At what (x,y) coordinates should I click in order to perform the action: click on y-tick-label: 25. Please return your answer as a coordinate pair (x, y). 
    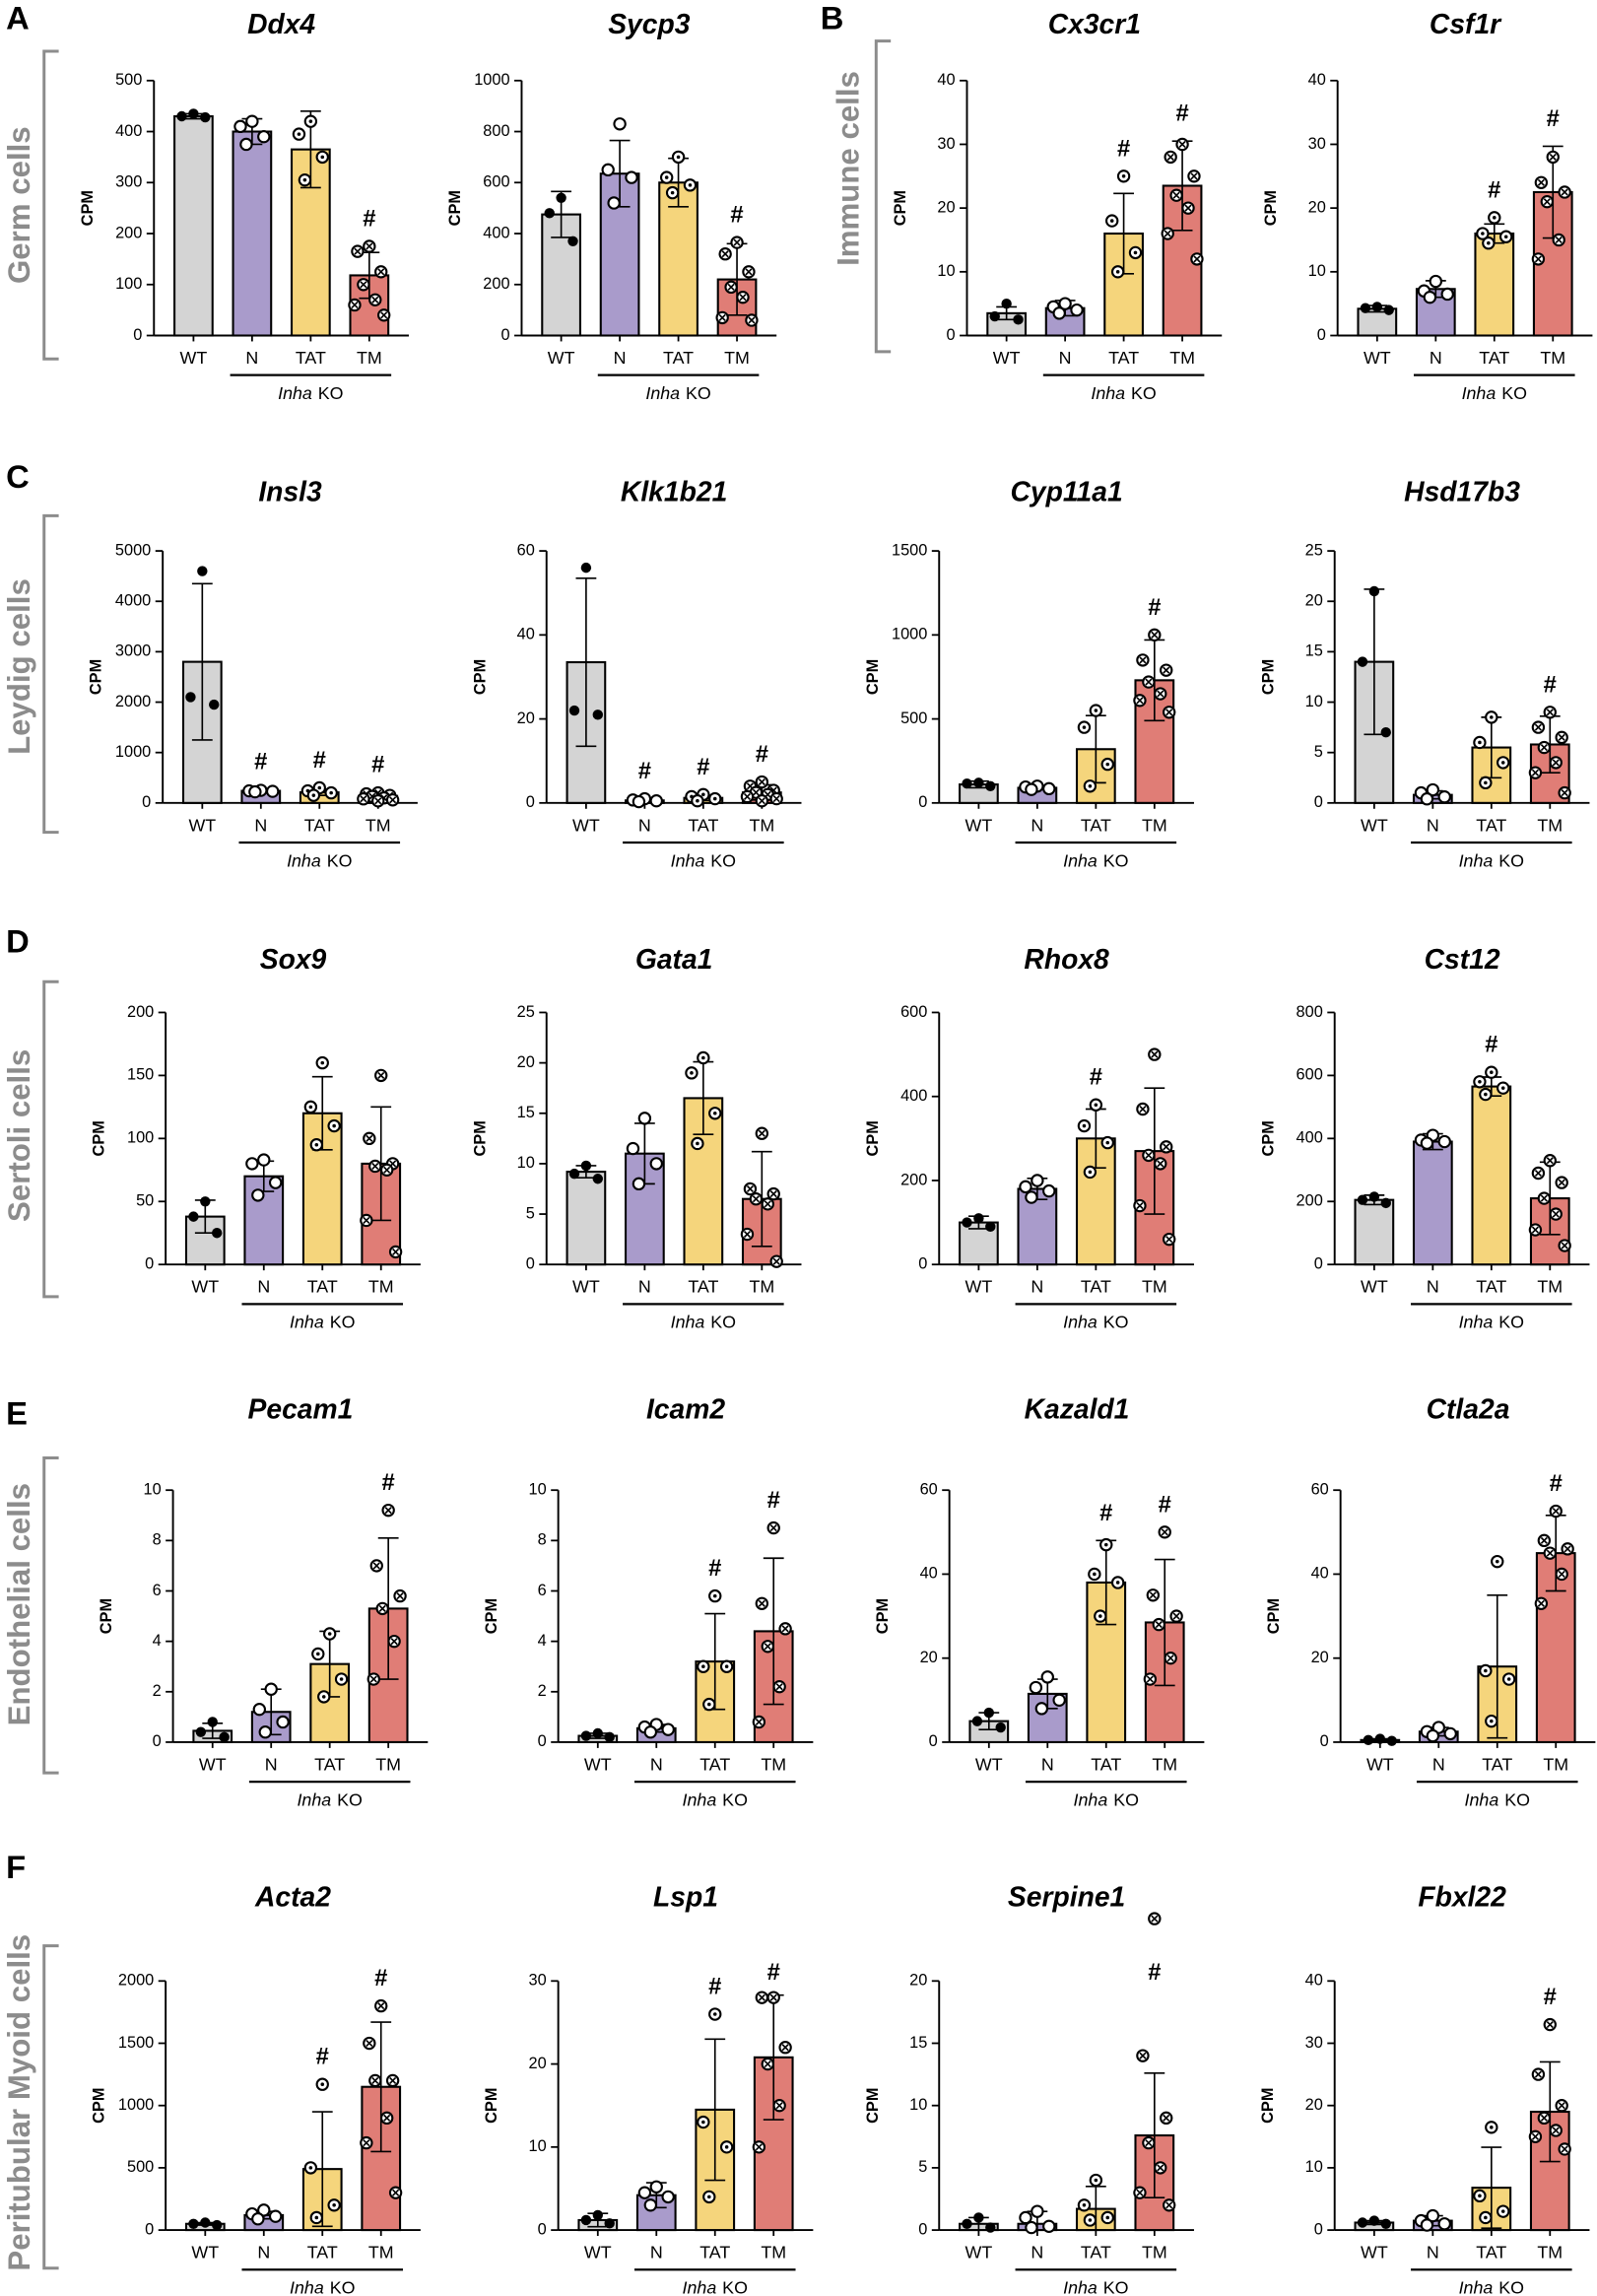
    Looking at the image, I should click on (526, 1012).